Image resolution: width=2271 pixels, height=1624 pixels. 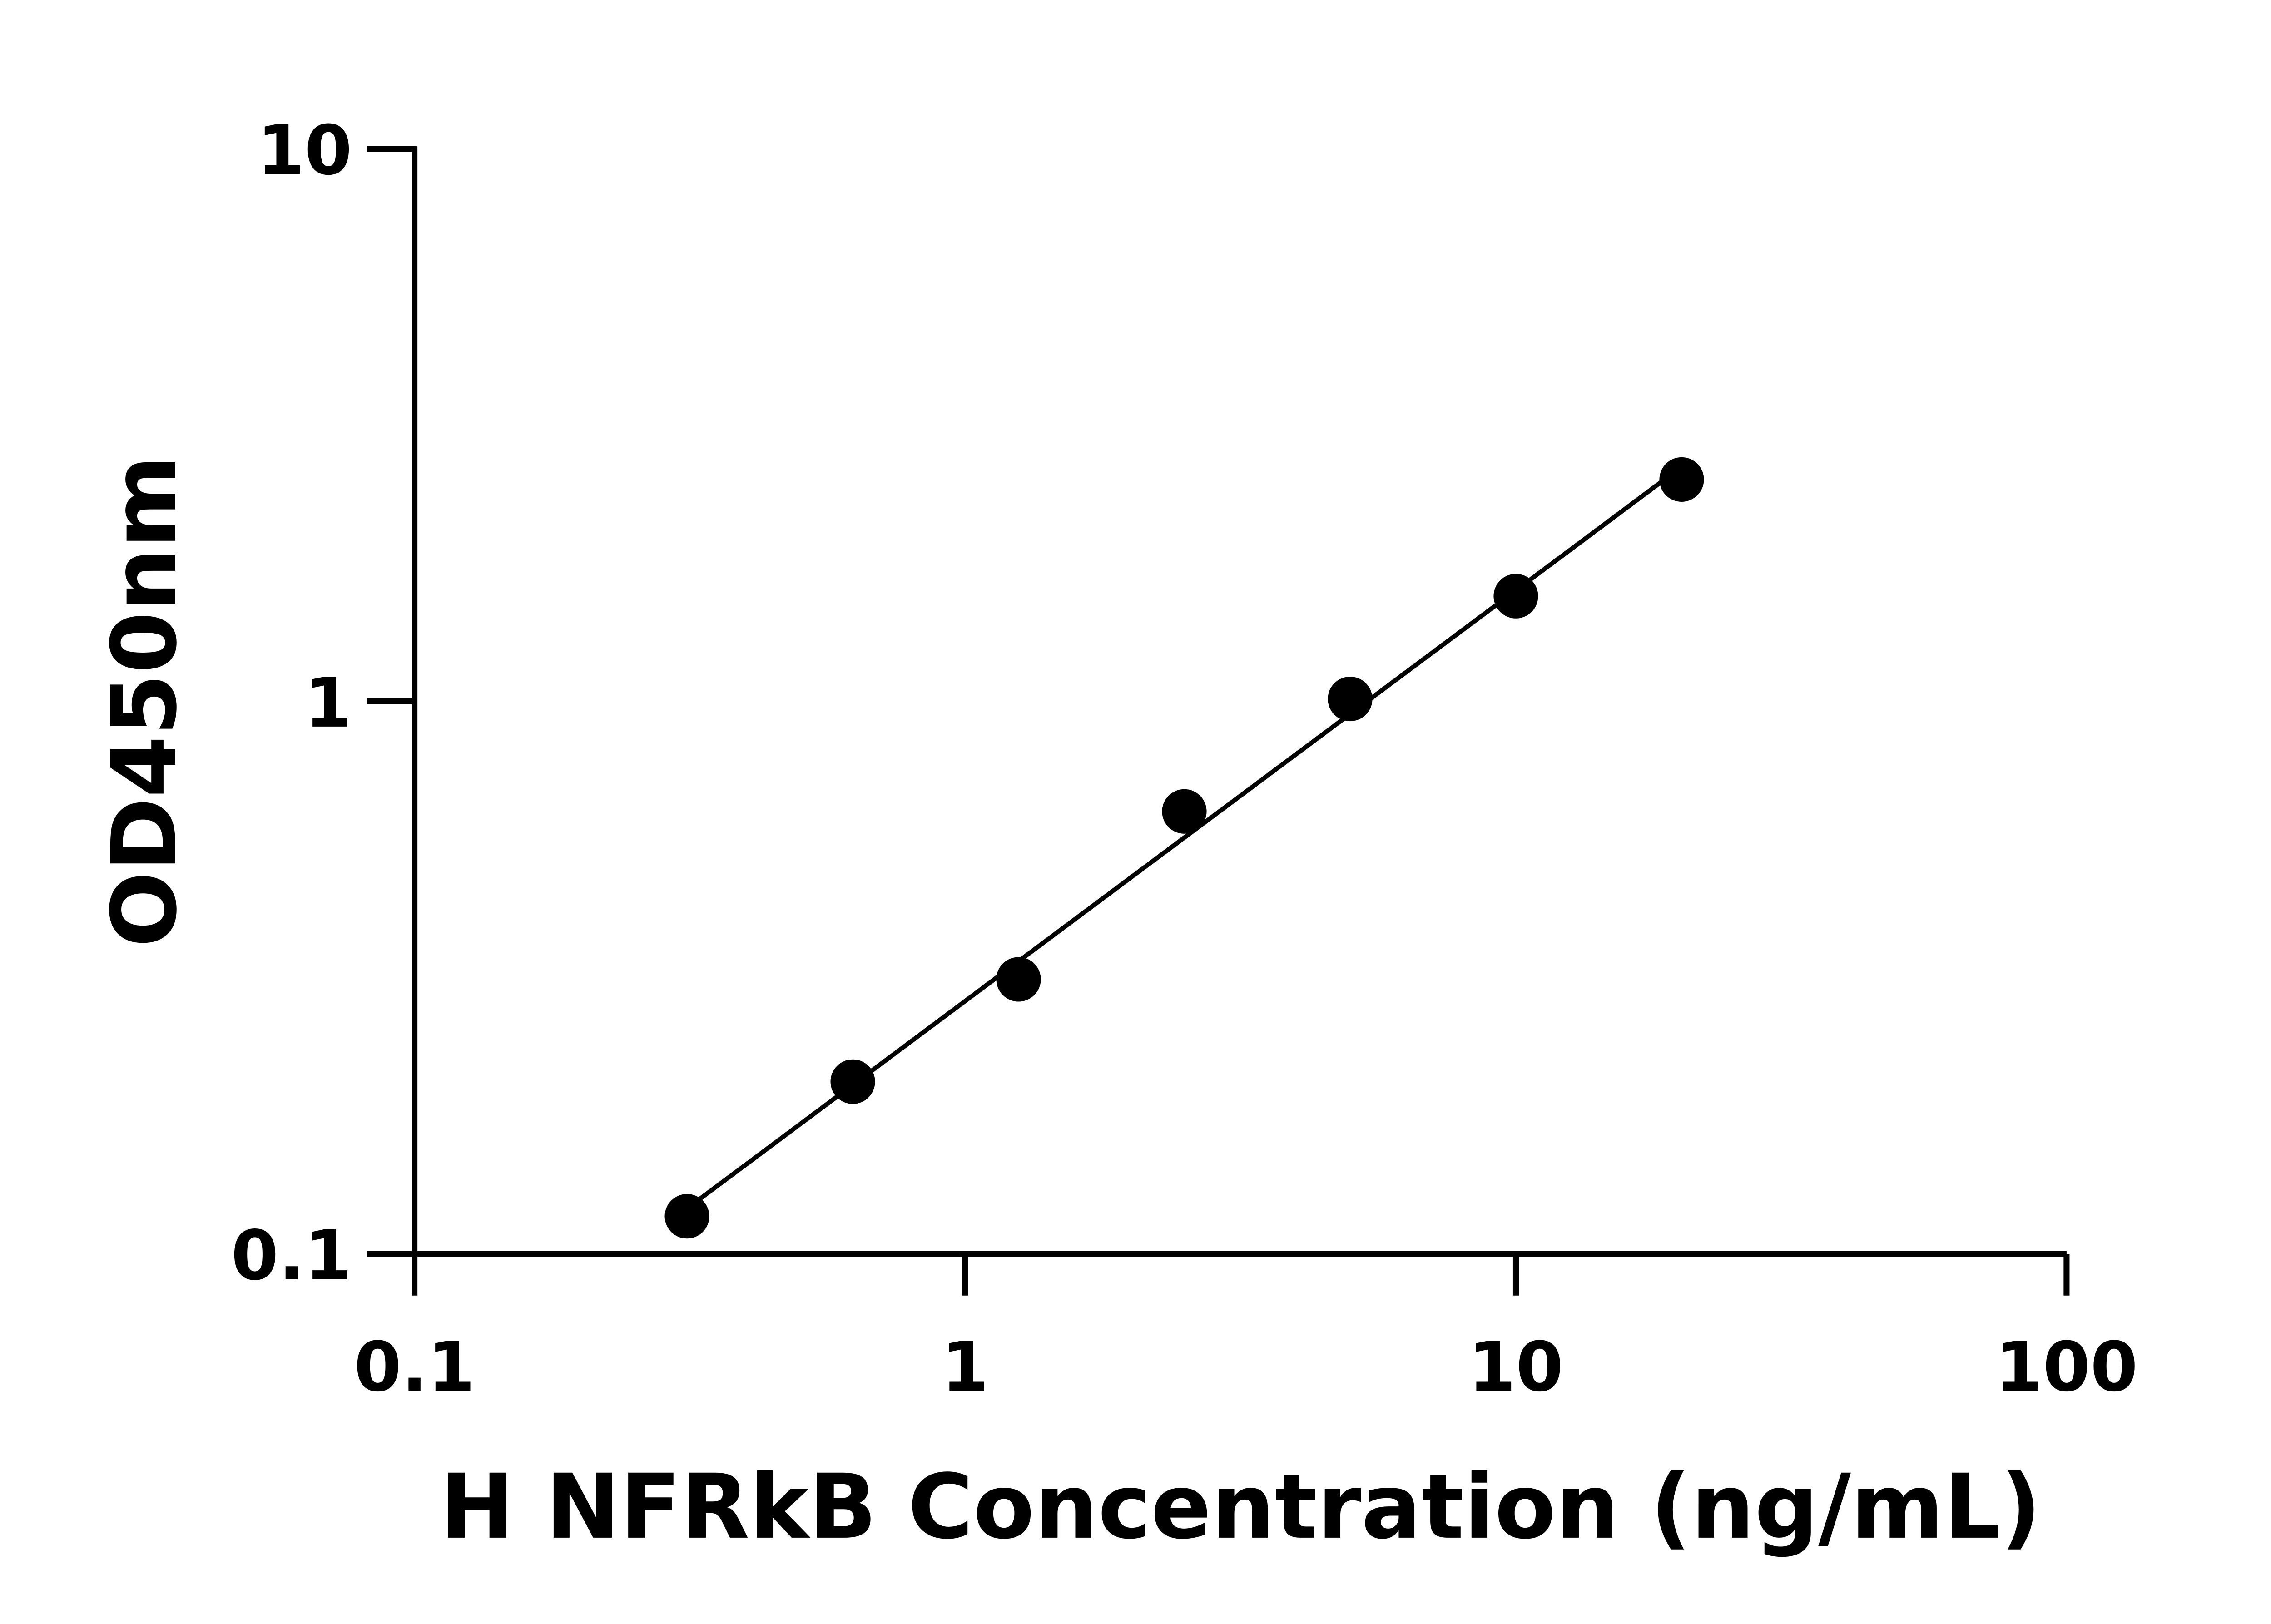 What do you see at coordinates (965, 1367) in the screenshot?
I see `x-tick-label: 1` at bounding box center [965, 1367].